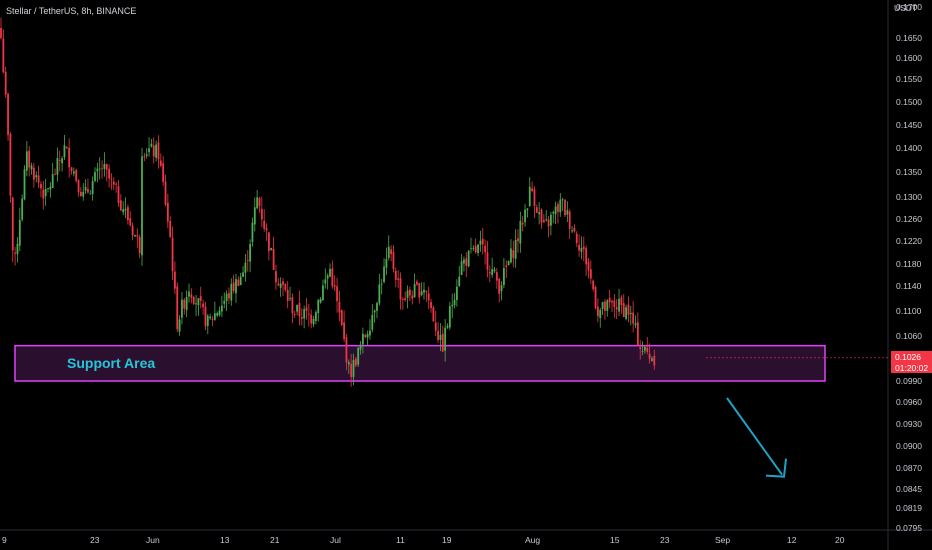  Describe the element at coordinates (776, 468) in the screenshot. I see `projection-arrow-head` at that location.